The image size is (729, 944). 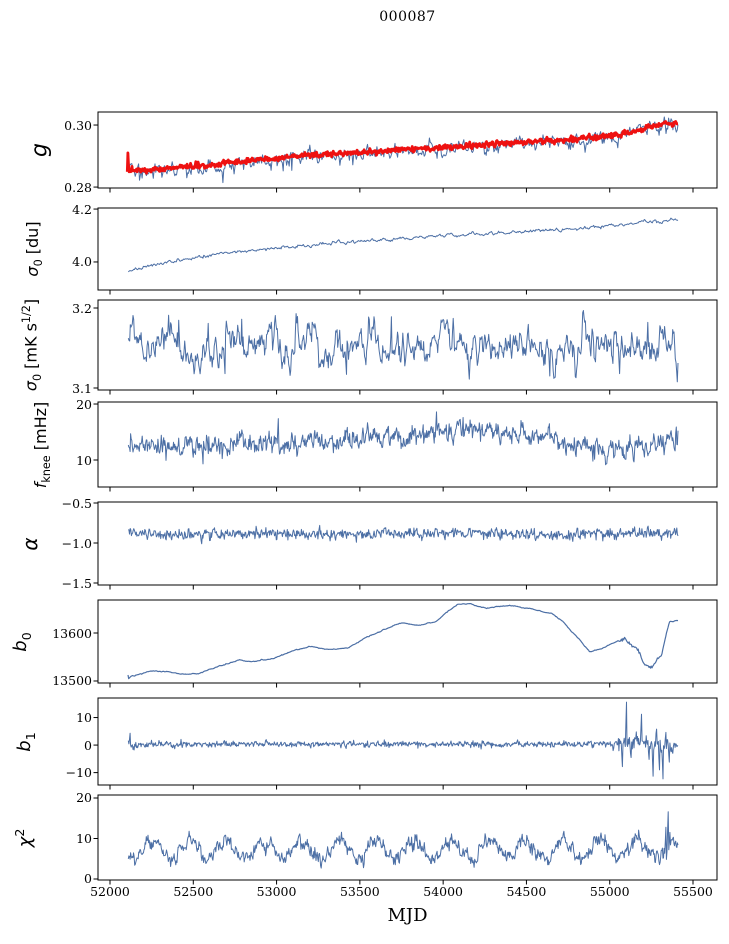 I want to click on panel-frame-alpha, so click(x=407, y=543).